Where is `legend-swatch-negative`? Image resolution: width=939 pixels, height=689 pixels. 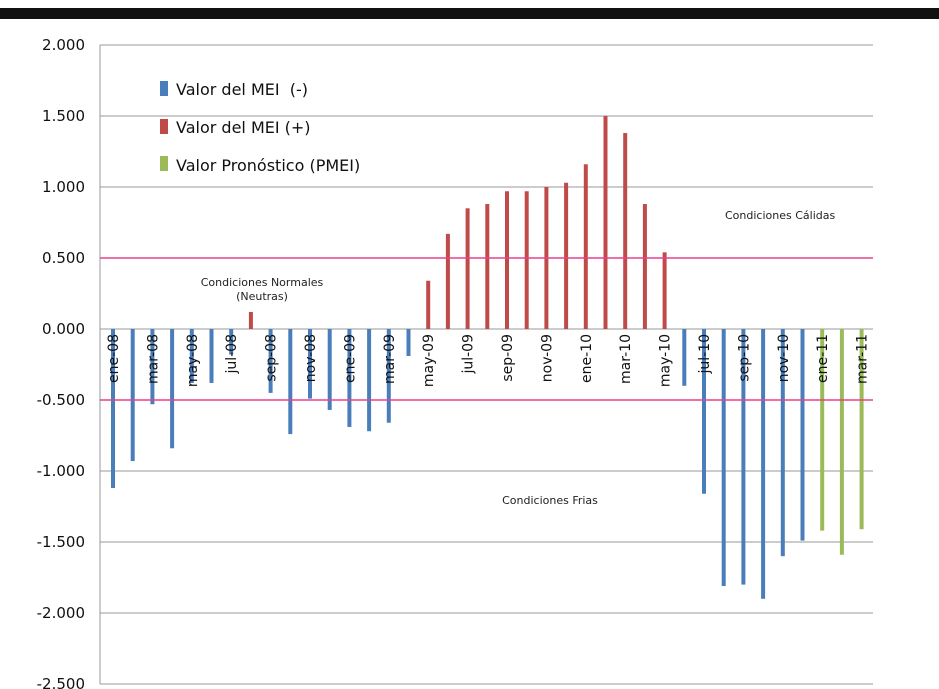 legend-swatch-negative is located at coordinates (164, 88).